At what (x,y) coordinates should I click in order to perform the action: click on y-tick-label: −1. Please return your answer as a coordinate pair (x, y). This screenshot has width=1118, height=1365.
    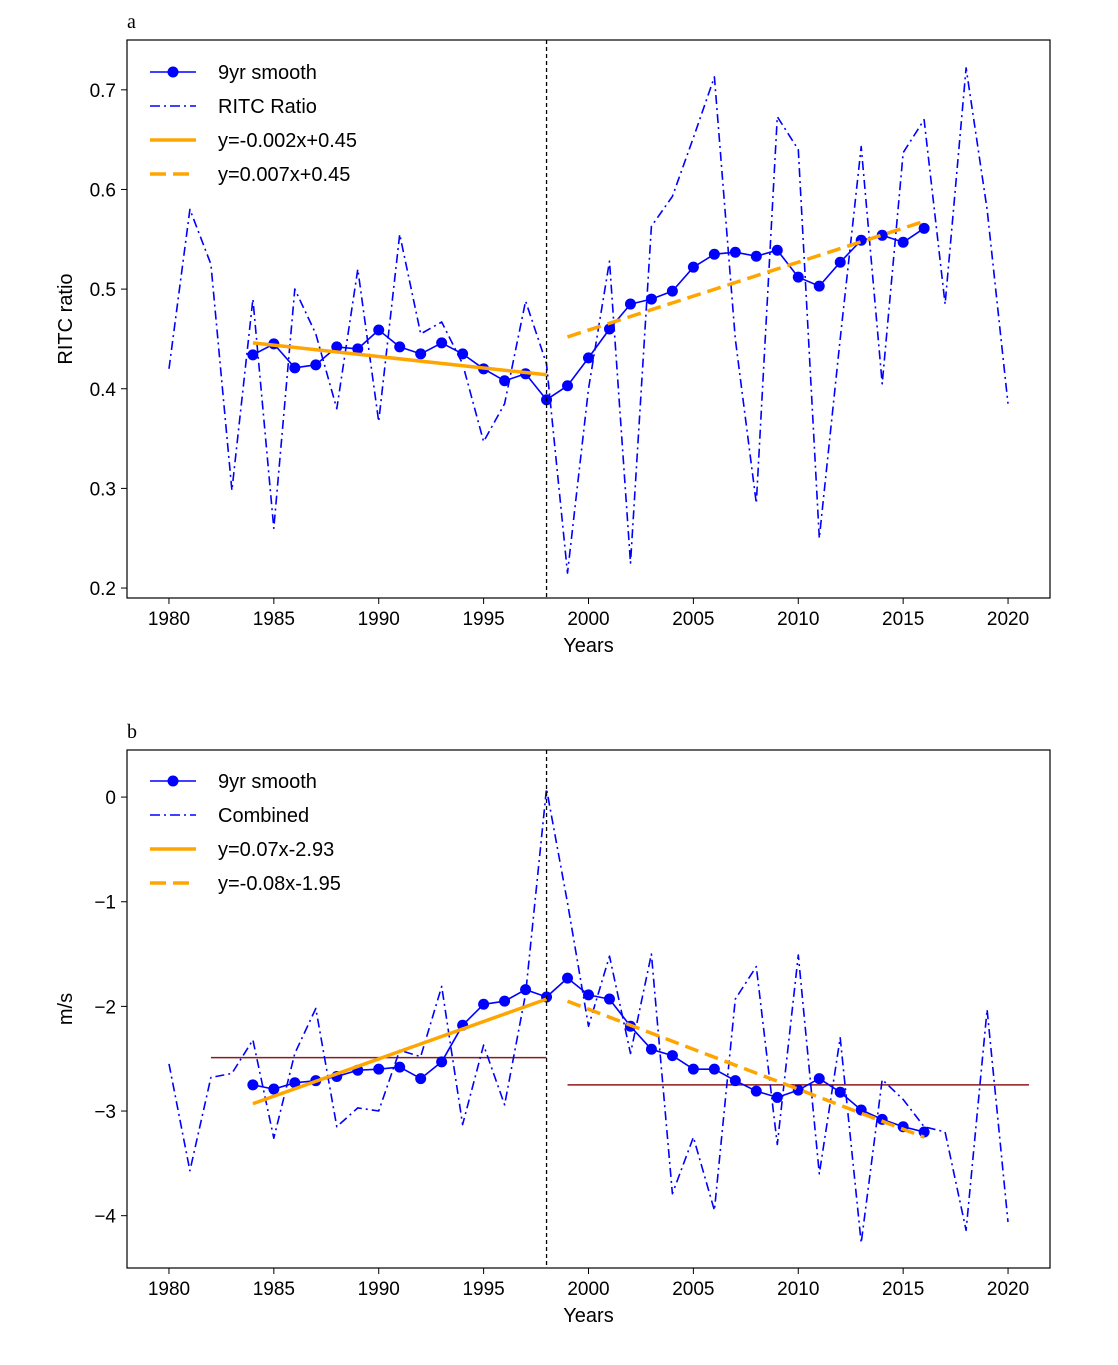
    Looking at the image, I should click on (105, 903).